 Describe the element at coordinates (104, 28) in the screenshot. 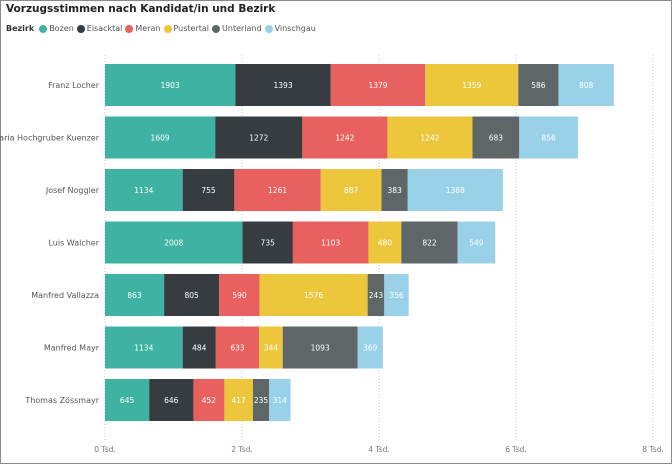

I see `legend-label: Eisacktal` at that location.